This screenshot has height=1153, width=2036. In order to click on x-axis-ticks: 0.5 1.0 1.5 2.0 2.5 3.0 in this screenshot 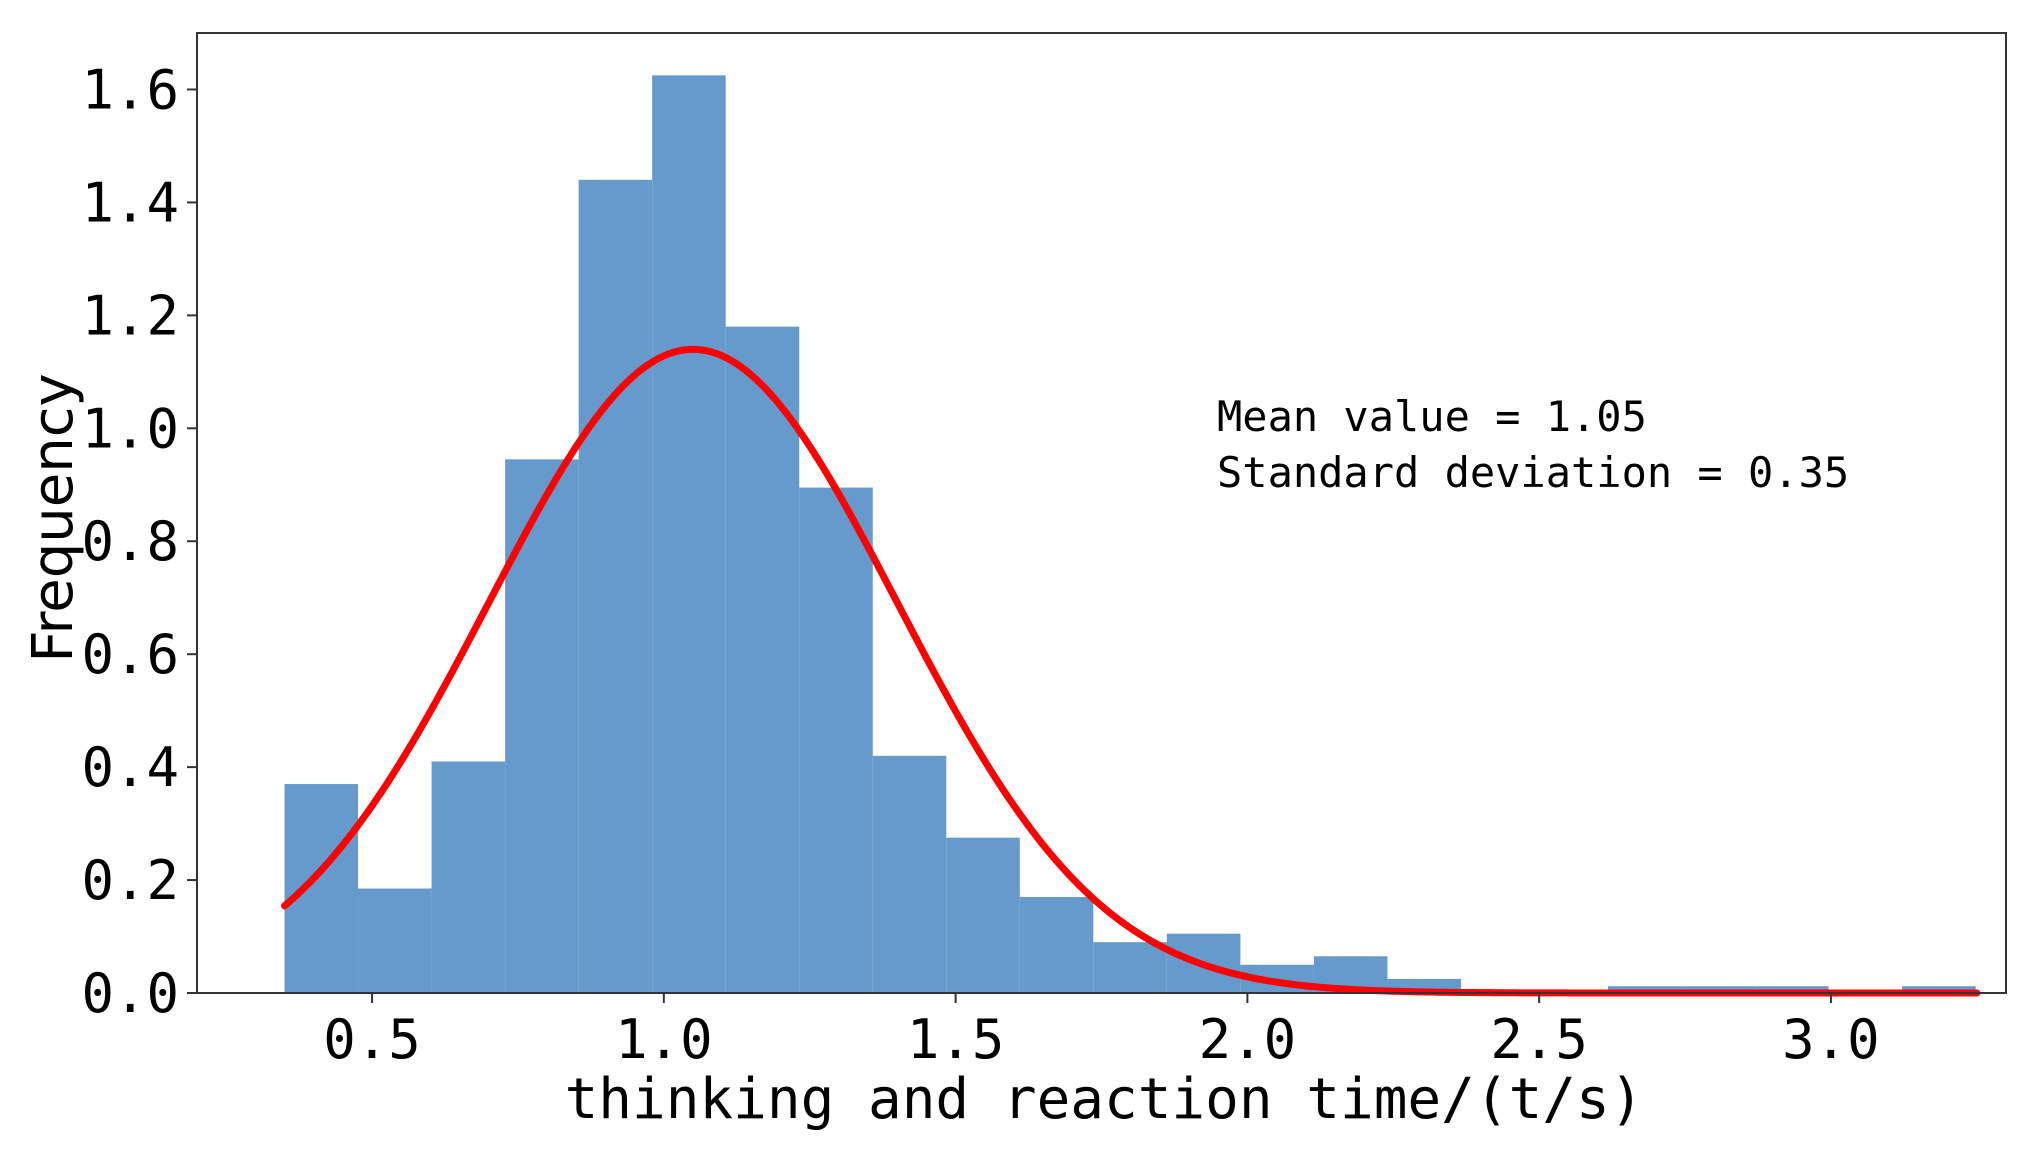, I will do `click(1101, 1032)`.